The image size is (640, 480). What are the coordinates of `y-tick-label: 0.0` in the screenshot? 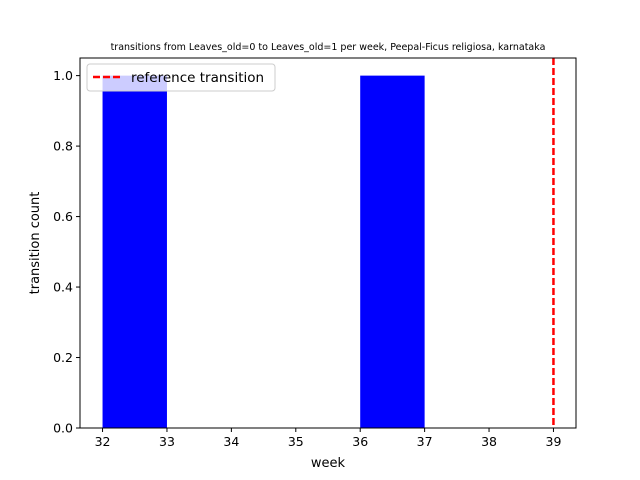 It's located at (63, 428).